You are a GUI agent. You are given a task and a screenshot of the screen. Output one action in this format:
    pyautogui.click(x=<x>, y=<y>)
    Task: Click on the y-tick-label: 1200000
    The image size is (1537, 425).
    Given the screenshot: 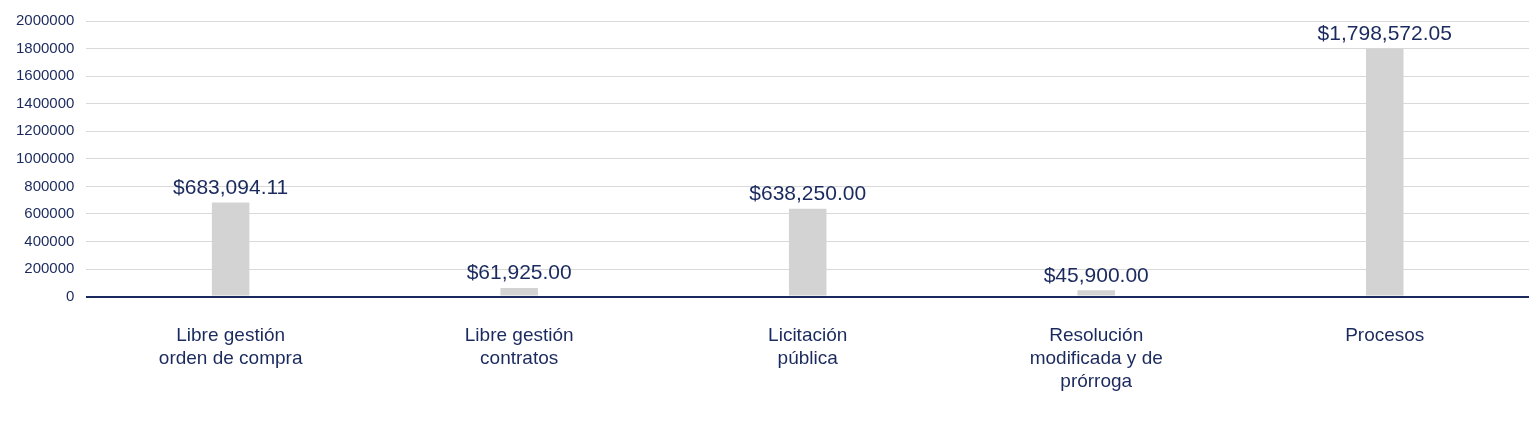 What is the action you would take?
    pyautogui.click(x=45, y=130)
    